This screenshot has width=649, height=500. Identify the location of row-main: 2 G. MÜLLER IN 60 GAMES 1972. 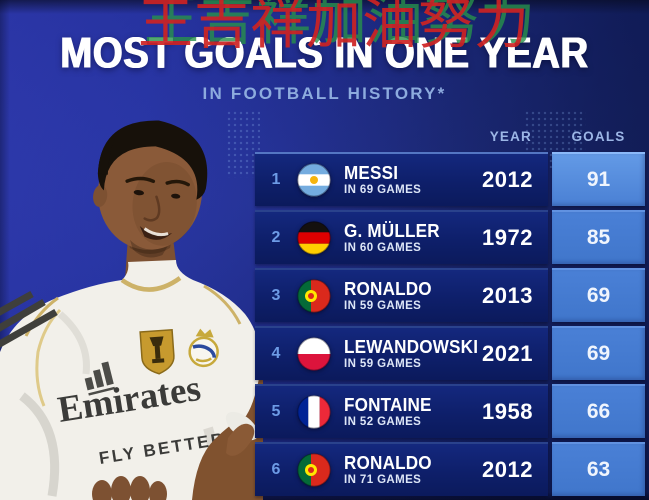
(401, 237).